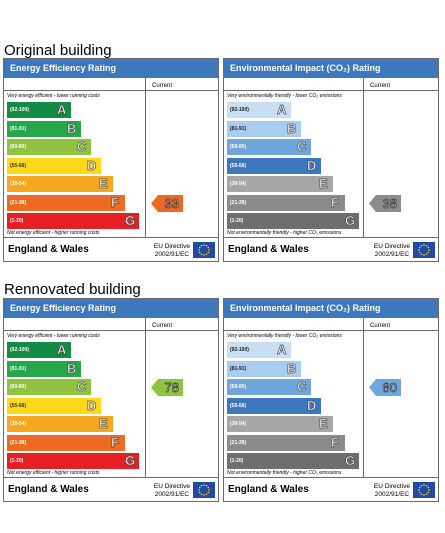 The height and width of the screenshot is (533, 445). Describe the element at coordinates (171, 203) in the screenshot. I see `current-rating-value: 33` at that location.